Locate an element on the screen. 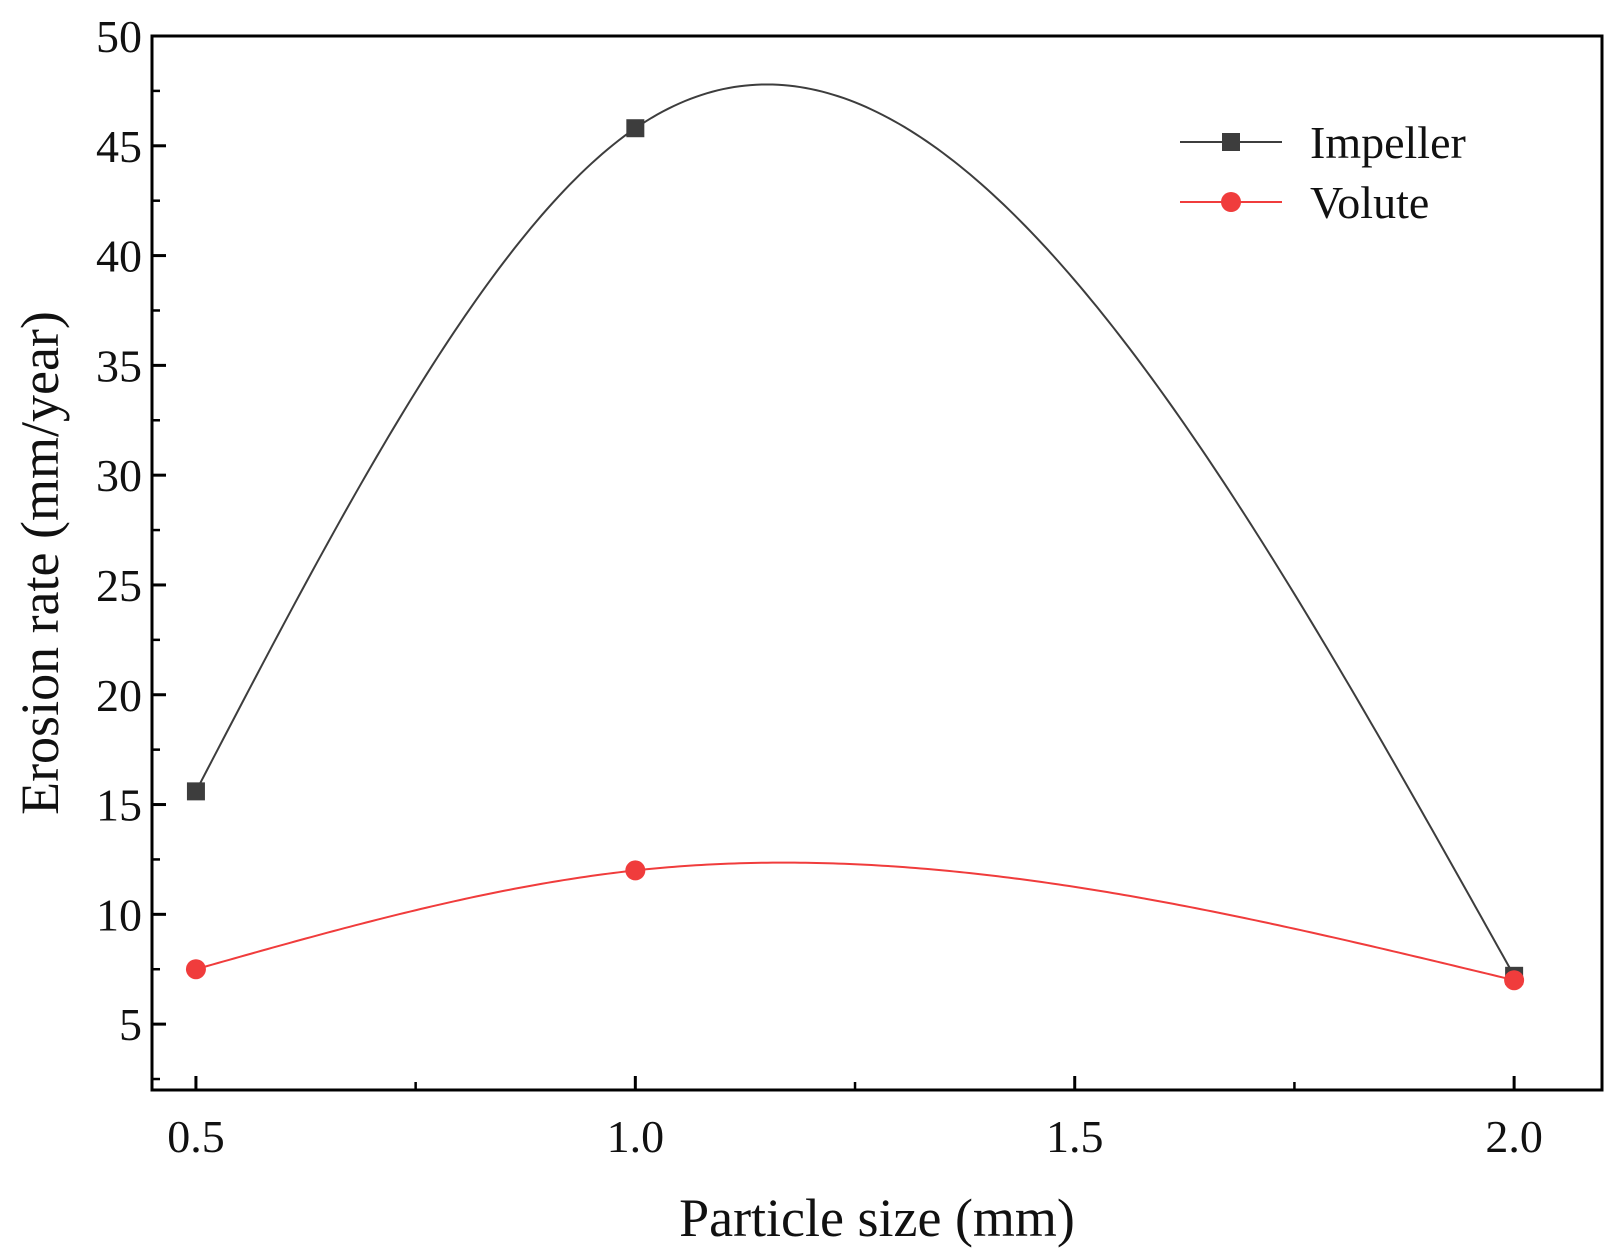 The width and height of the screenshot is (1624, 1259). x-tick-label: 1.5 is located at coordinates (1075, 1136).